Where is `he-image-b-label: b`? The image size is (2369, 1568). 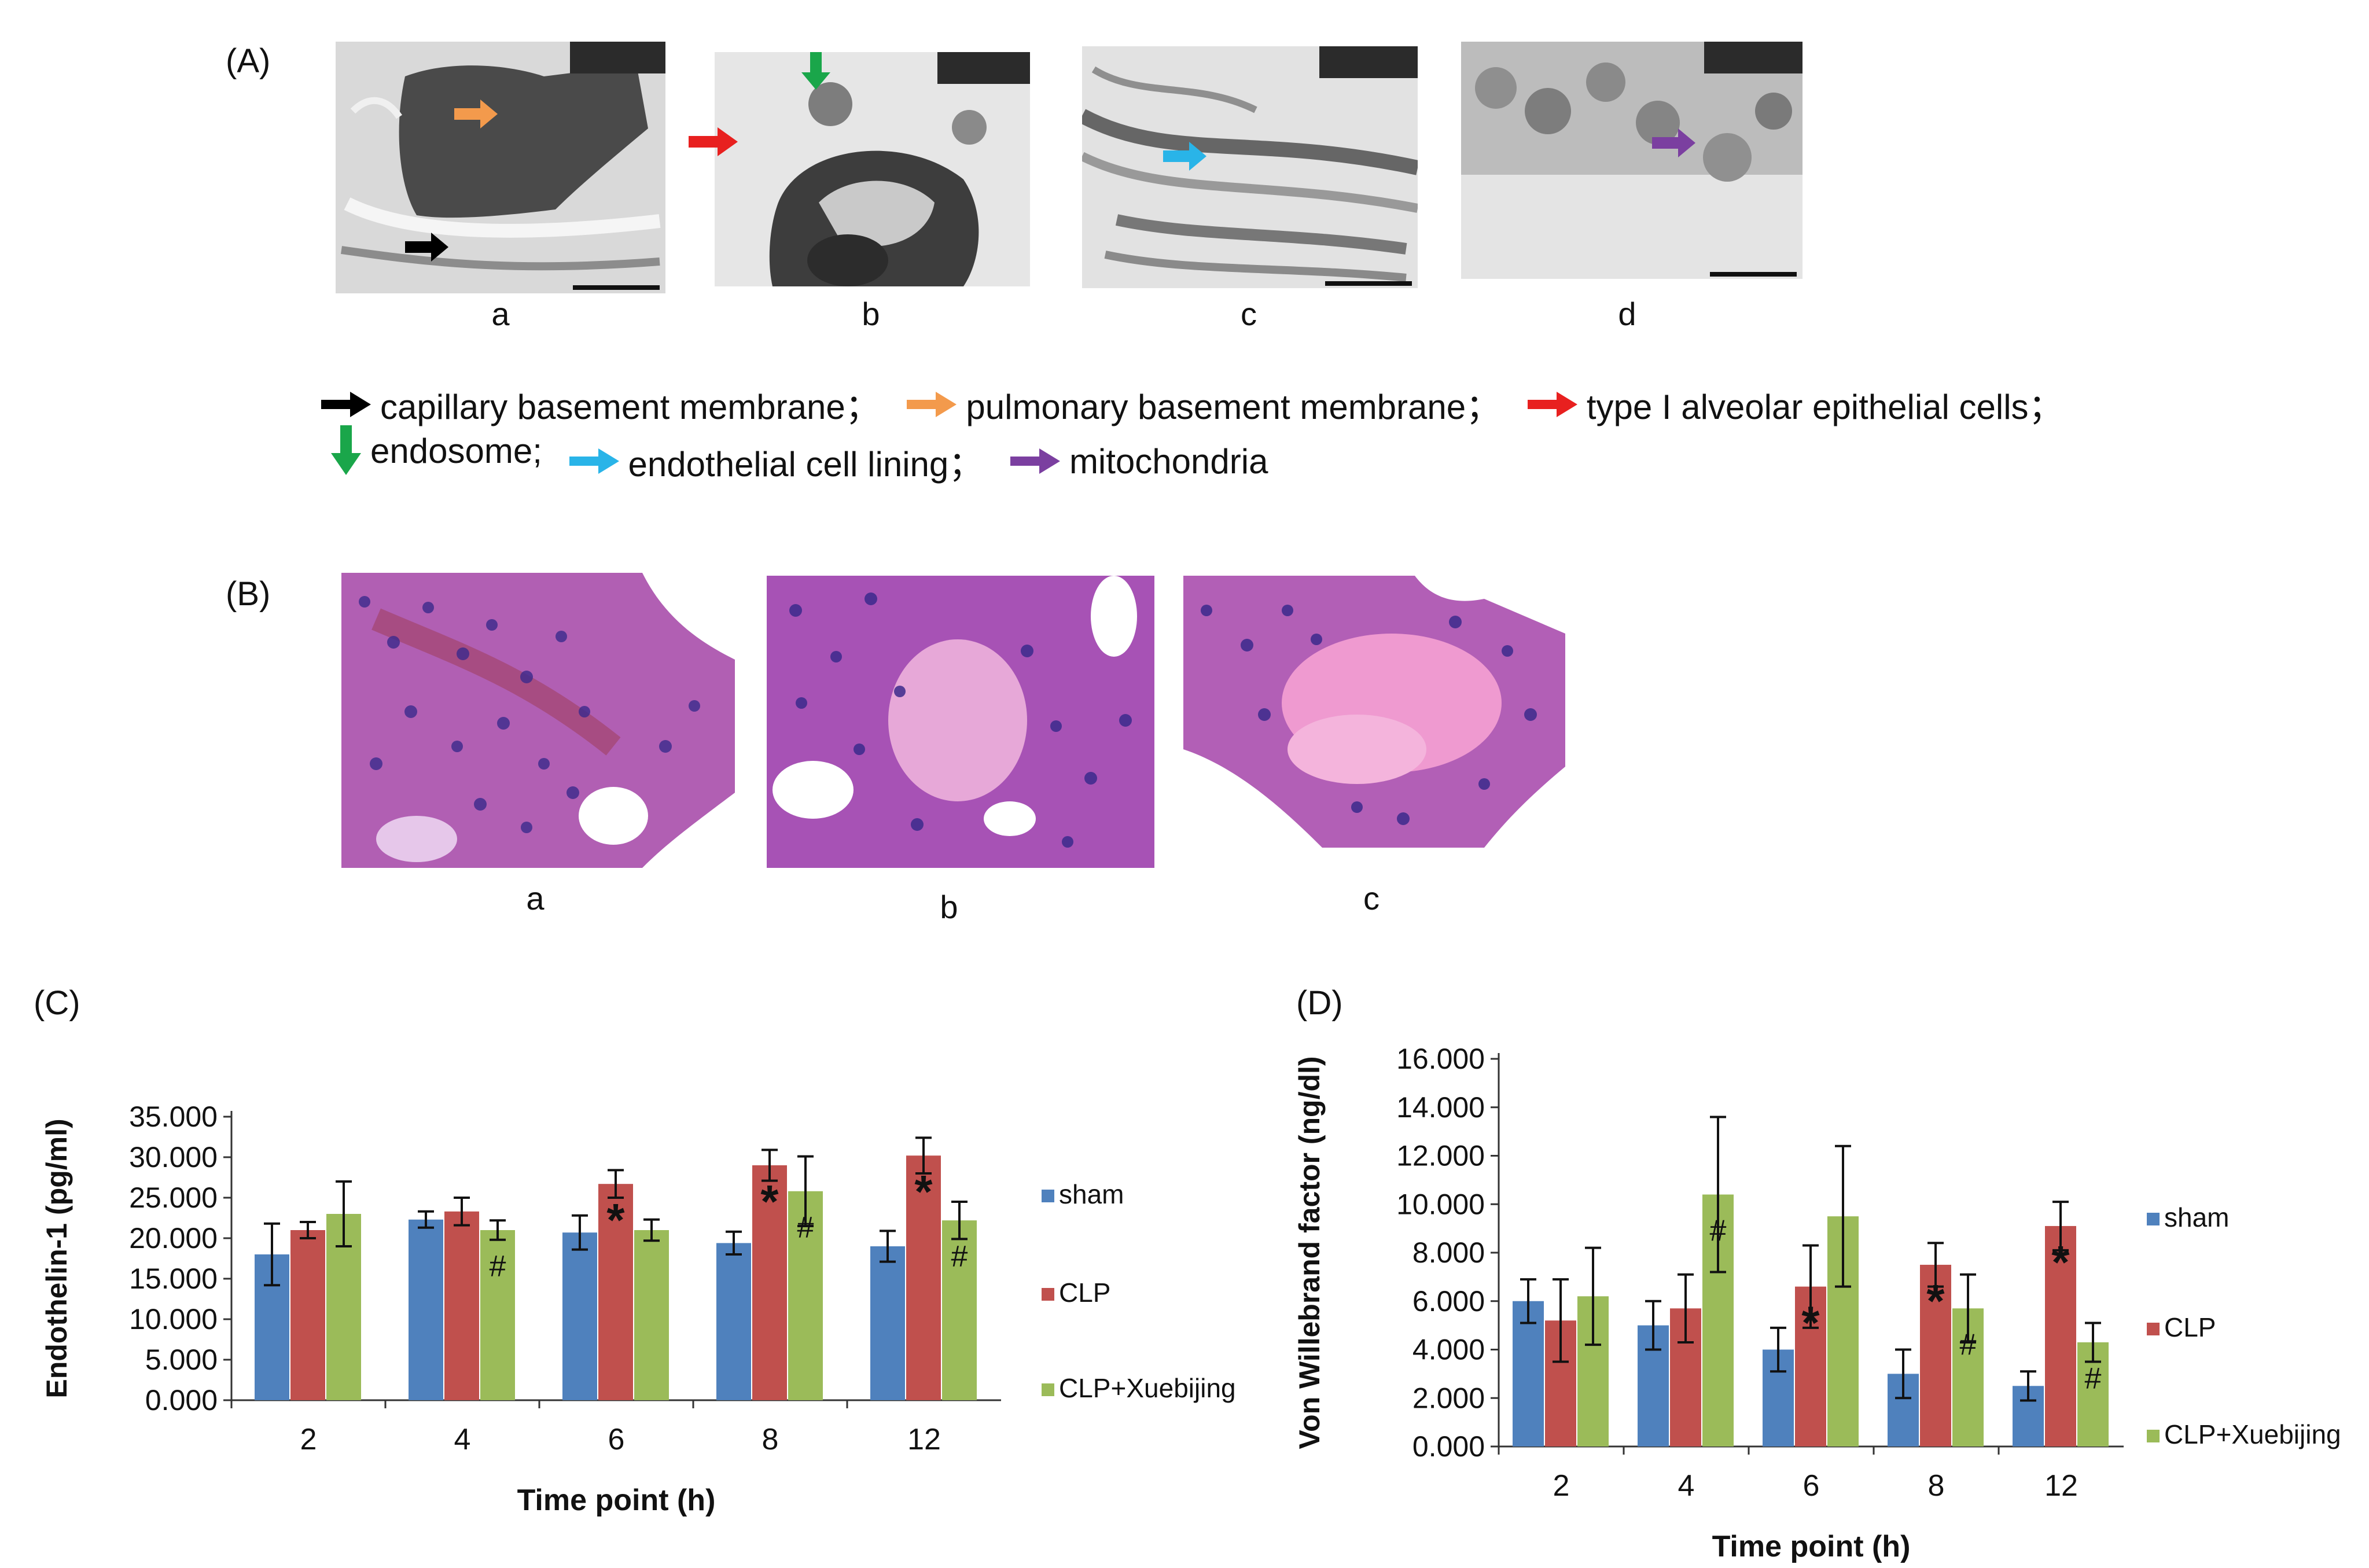 he-image-b-label: b is located at coordinates (949, 907).